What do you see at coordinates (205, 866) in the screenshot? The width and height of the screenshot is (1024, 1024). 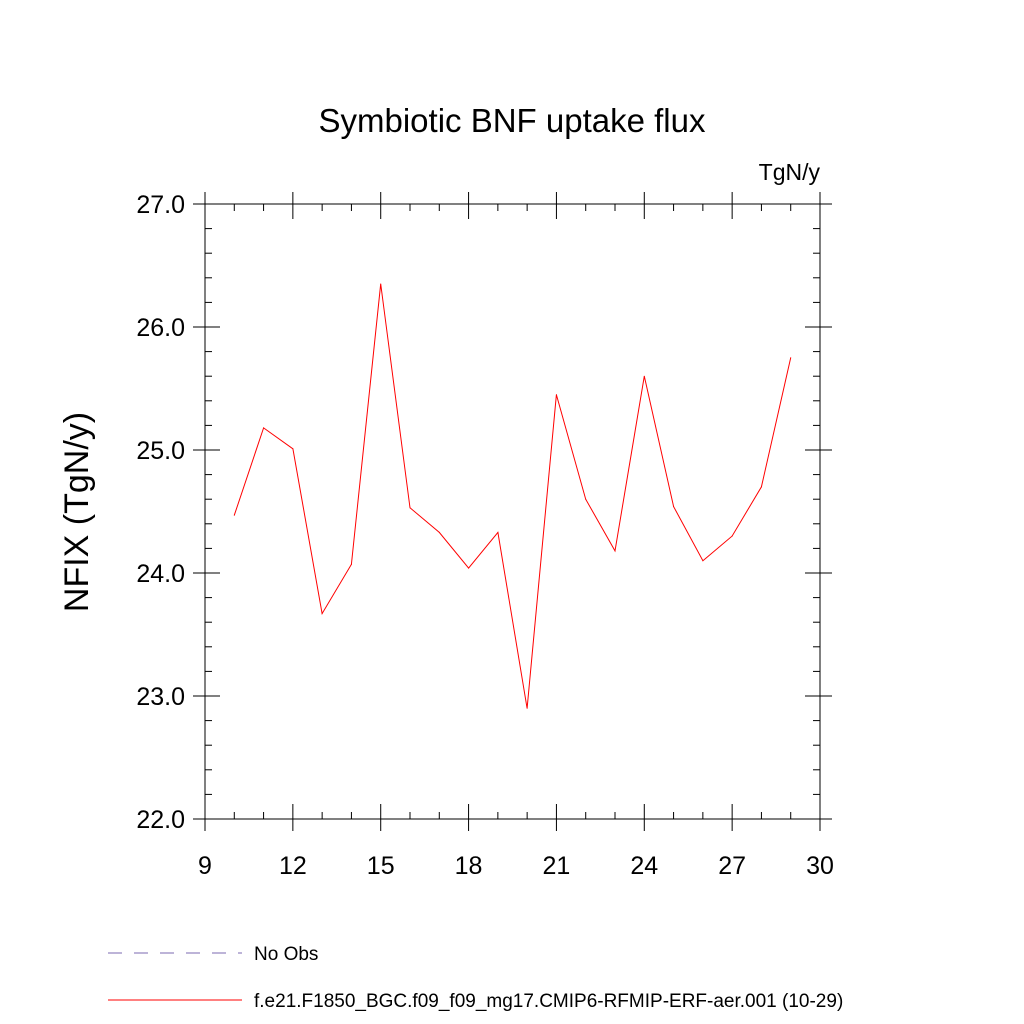 I see `x-tick-label: 9` at bounding box center [205, 866].